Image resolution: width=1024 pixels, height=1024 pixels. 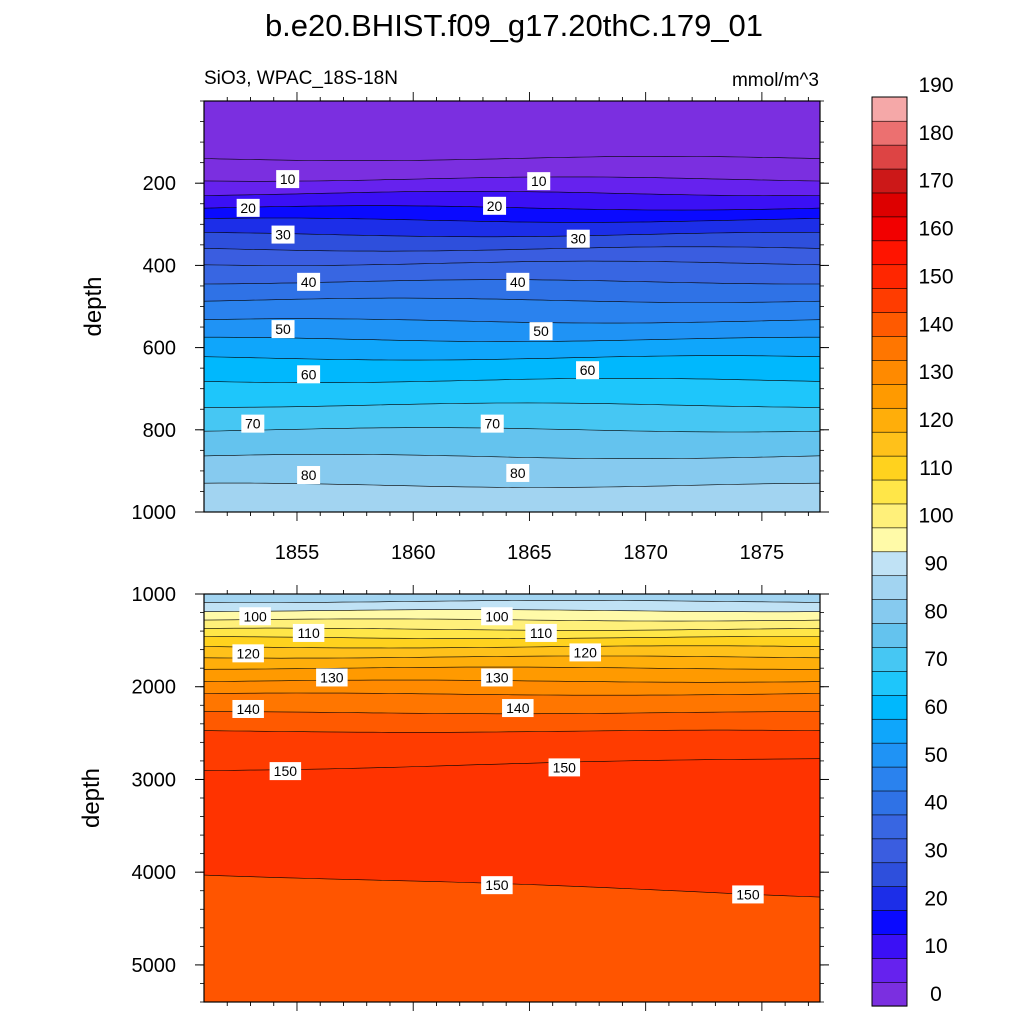 I want to click on colorbar-tick-label: 0, so click(x=936, y=994).